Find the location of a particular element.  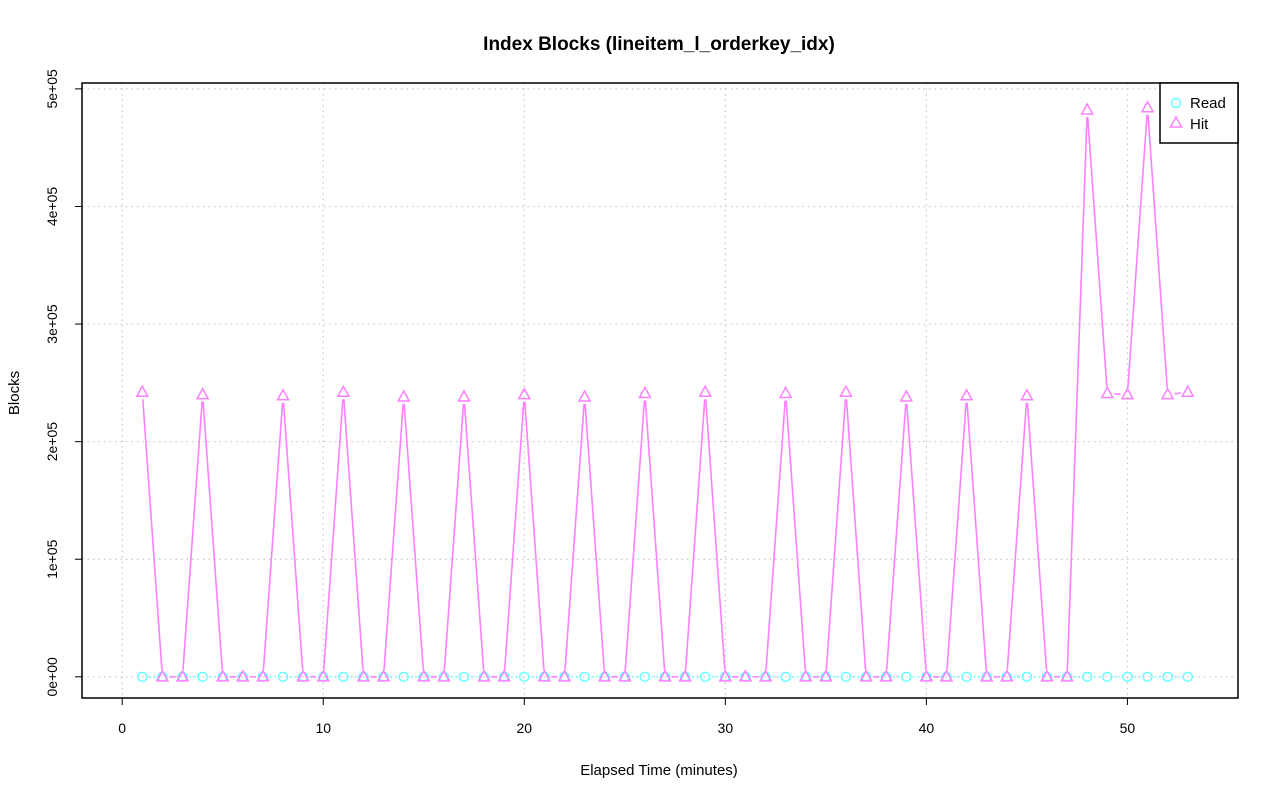

x-axis-label: Elapsed Time (minutes) is located at coordinates (659, 770).